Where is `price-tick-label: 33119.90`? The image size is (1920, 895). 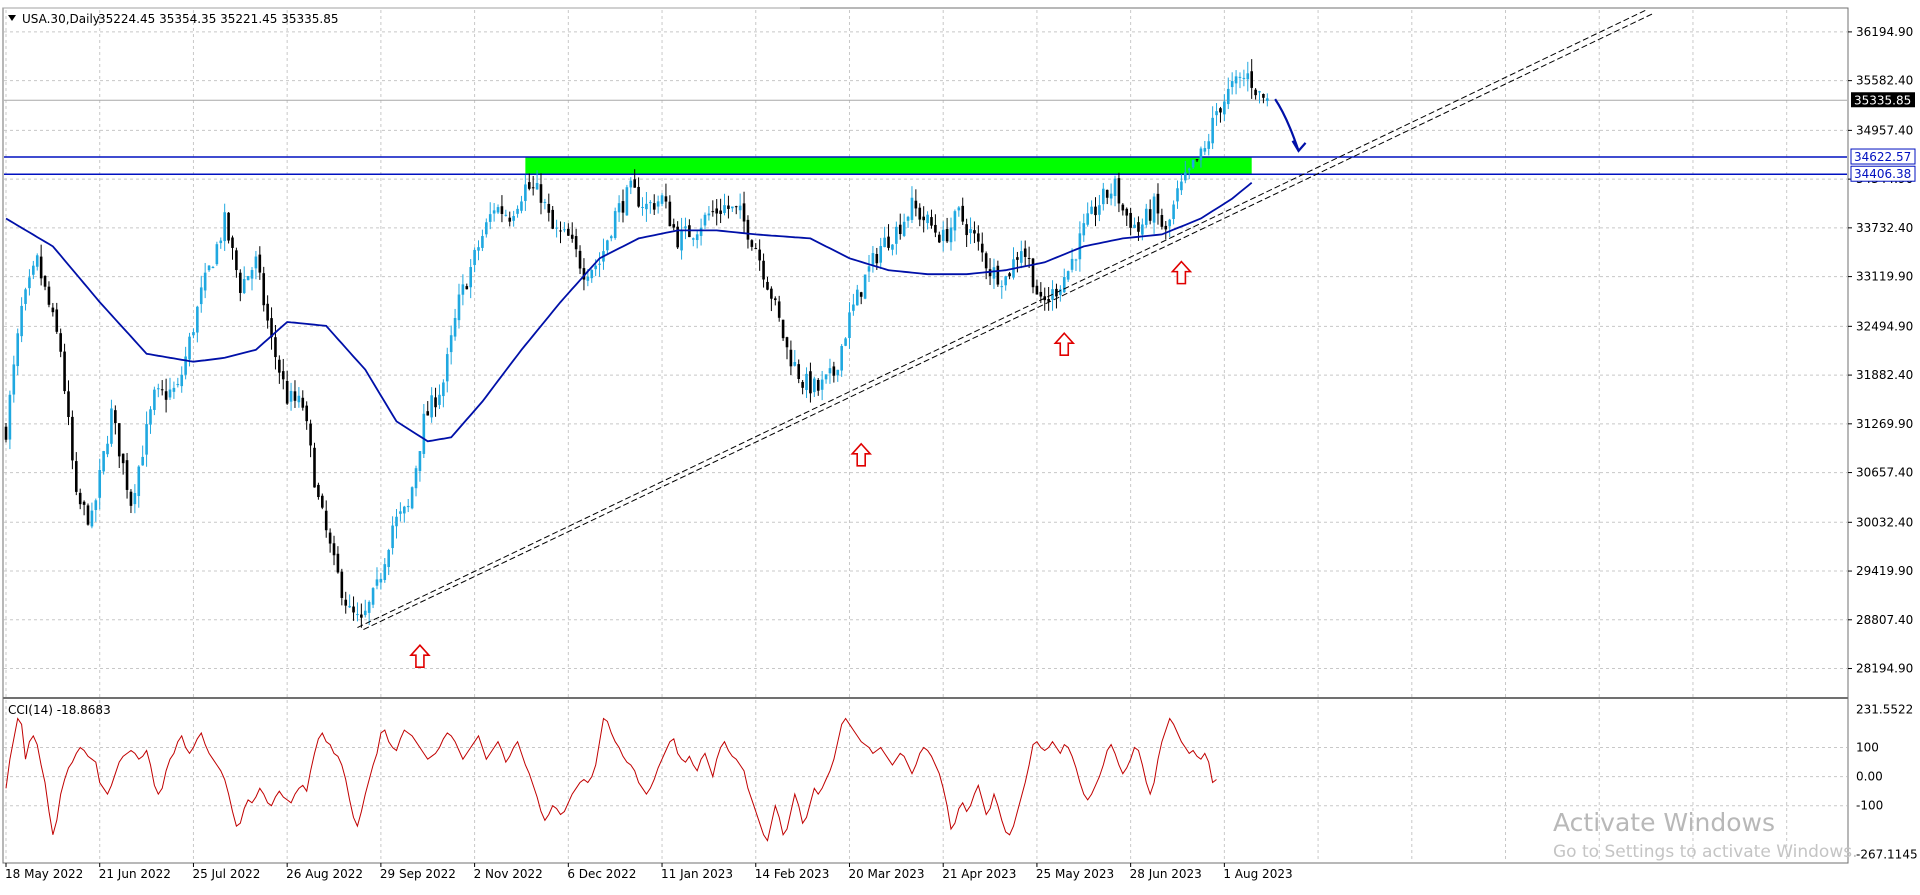
price-tick-label: 33119.90 is located at coordinates (1884, 277).